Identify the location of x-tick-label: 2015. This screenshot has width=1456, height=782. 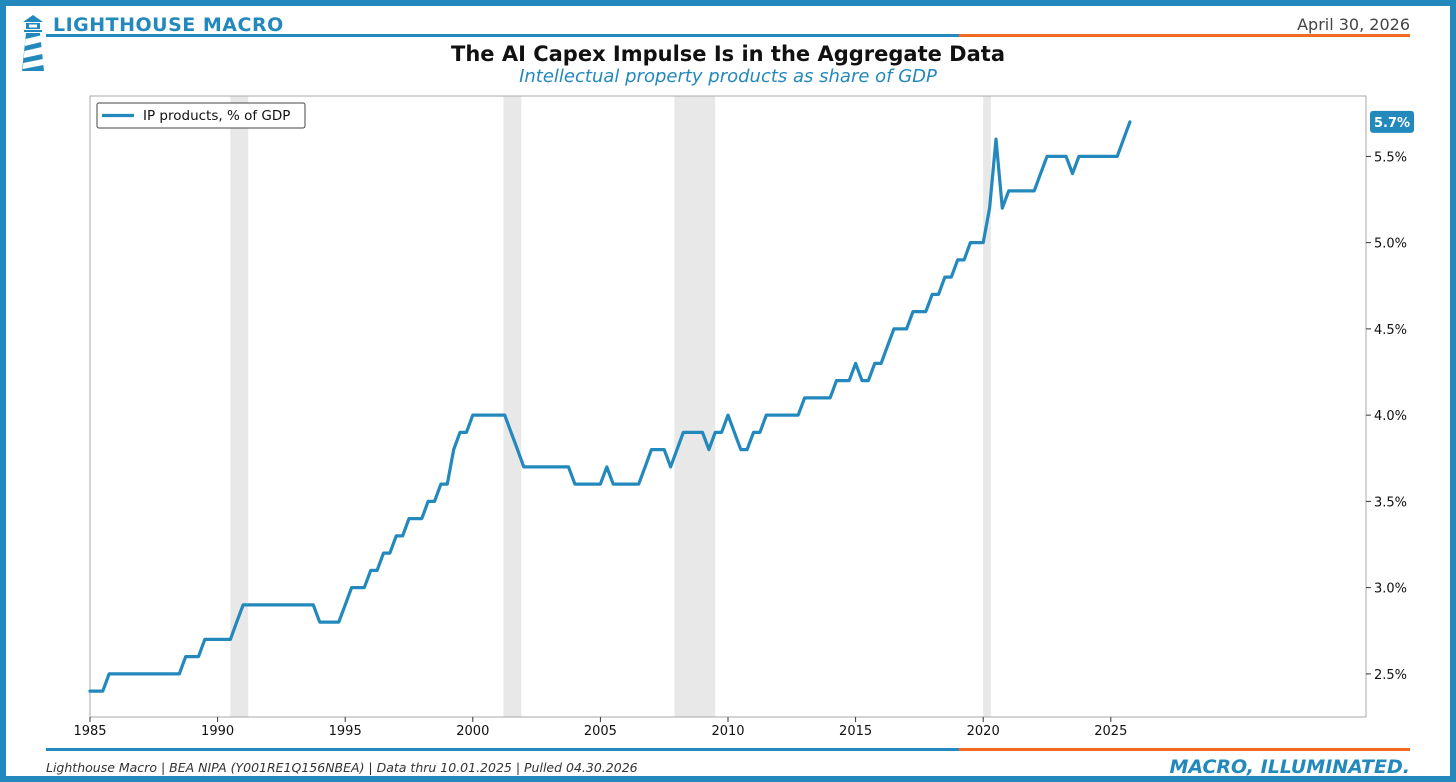
(855, 731).